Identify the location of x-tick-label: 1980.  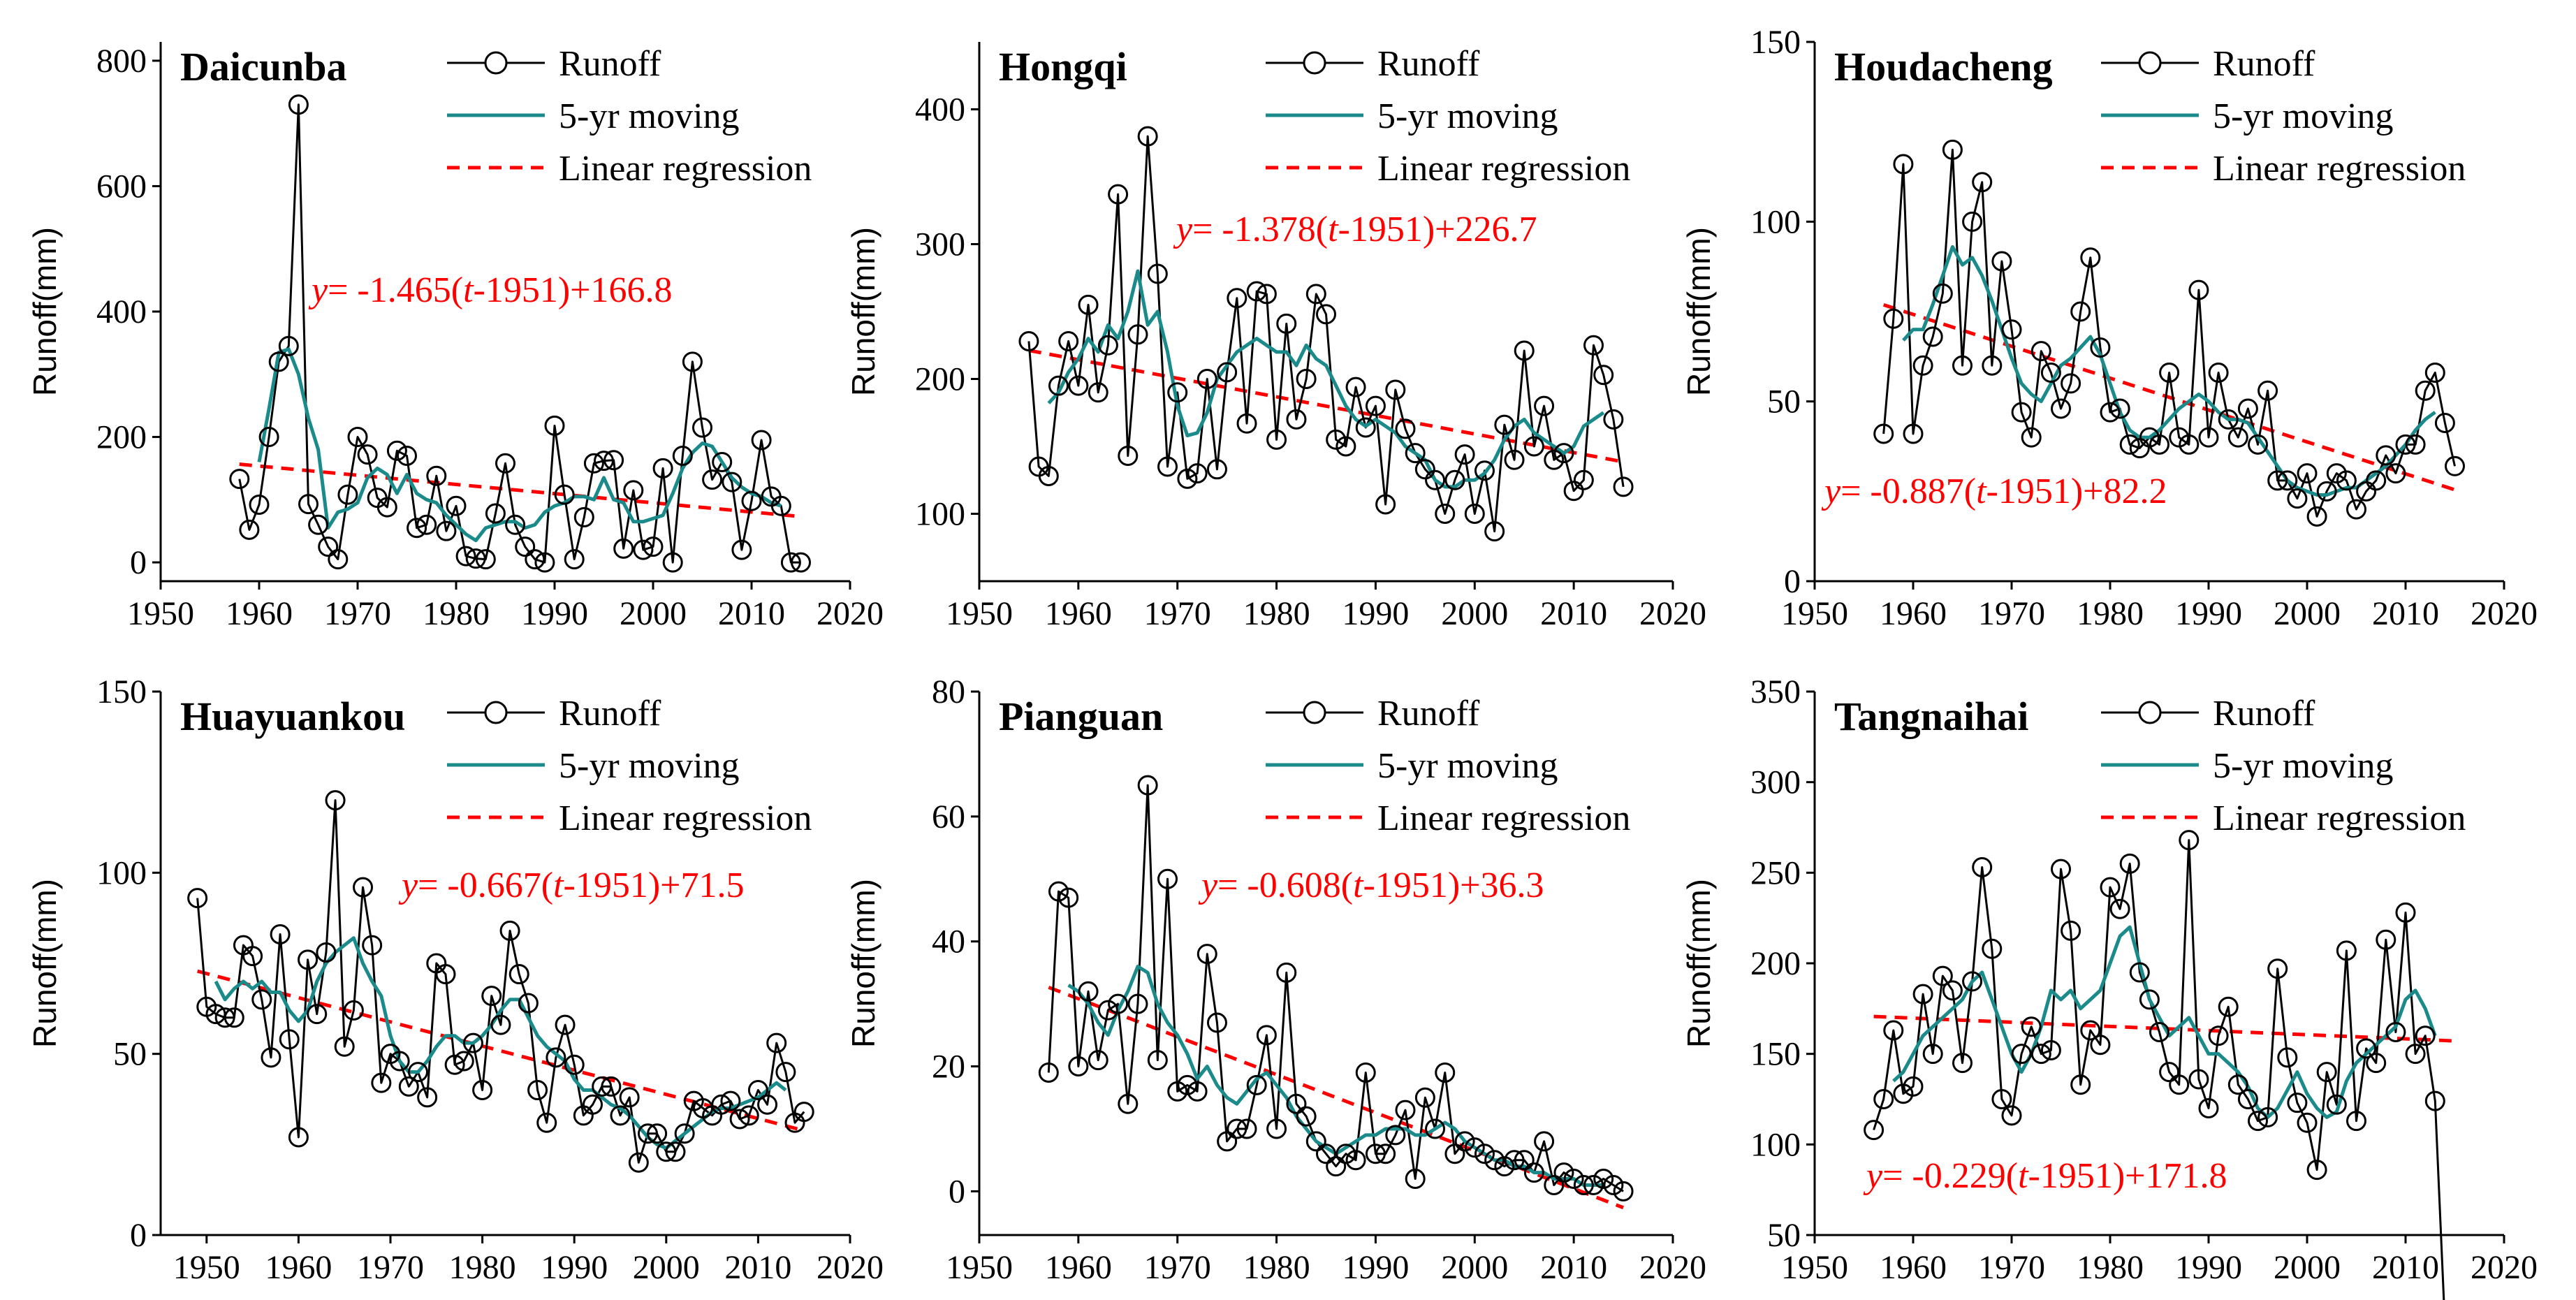
(456, 613).